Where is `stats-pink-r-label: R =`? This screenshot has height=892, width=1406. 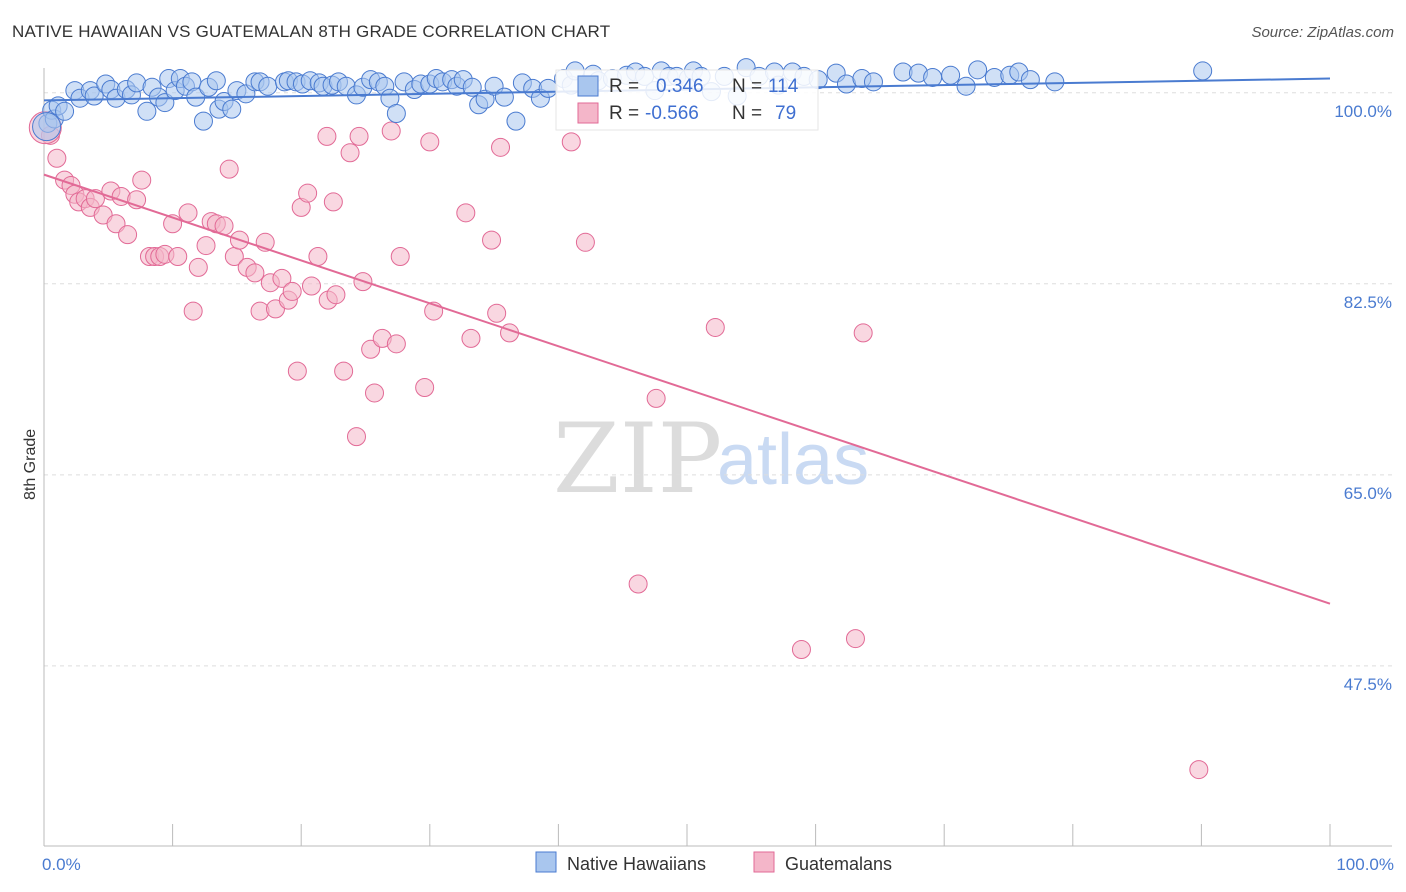
stats-pink-r-label: R = is located at coordinates (624, 113).